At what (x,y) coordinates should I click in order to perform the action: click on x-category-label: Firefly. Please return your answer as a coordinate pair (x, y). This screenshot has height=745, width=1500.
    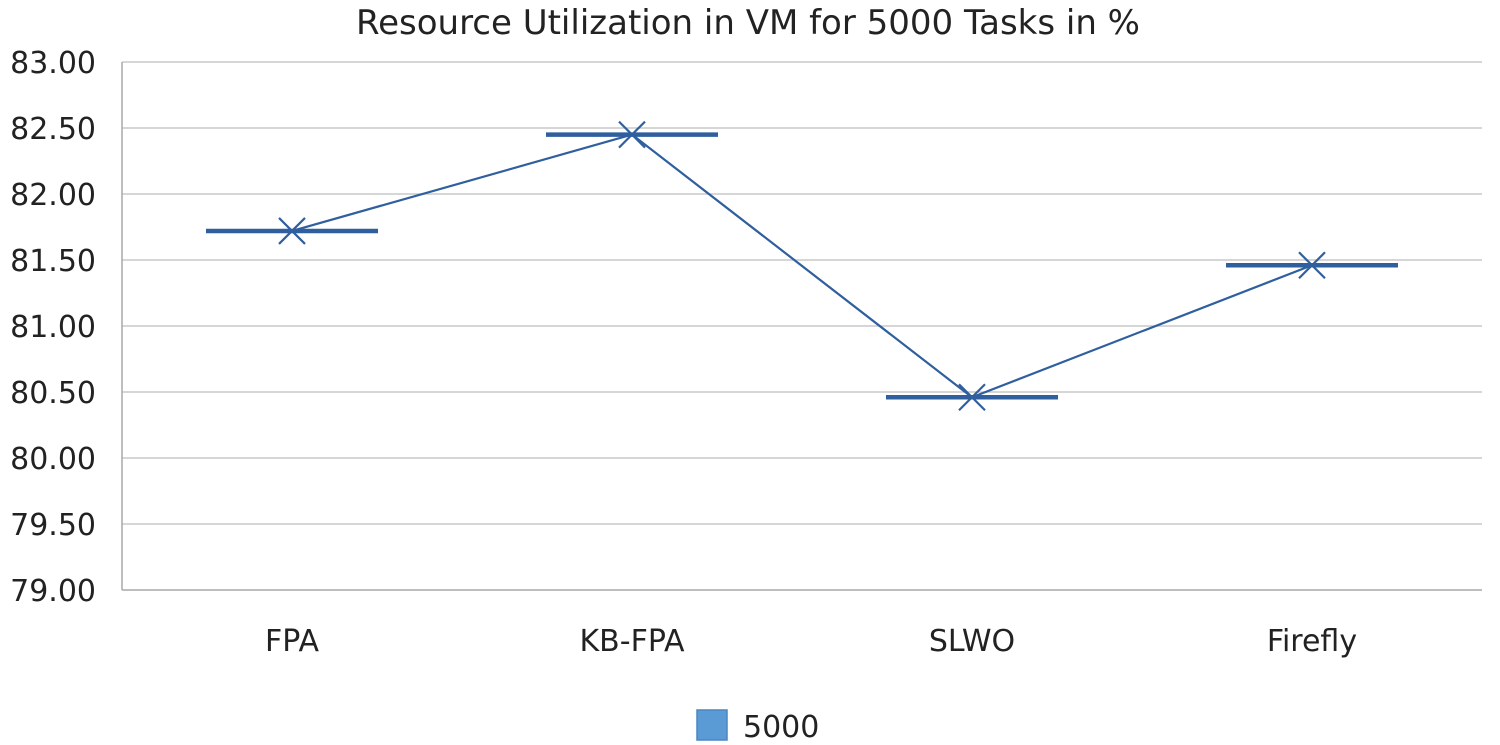
    Looking at the image, I should click on (1312, 641).